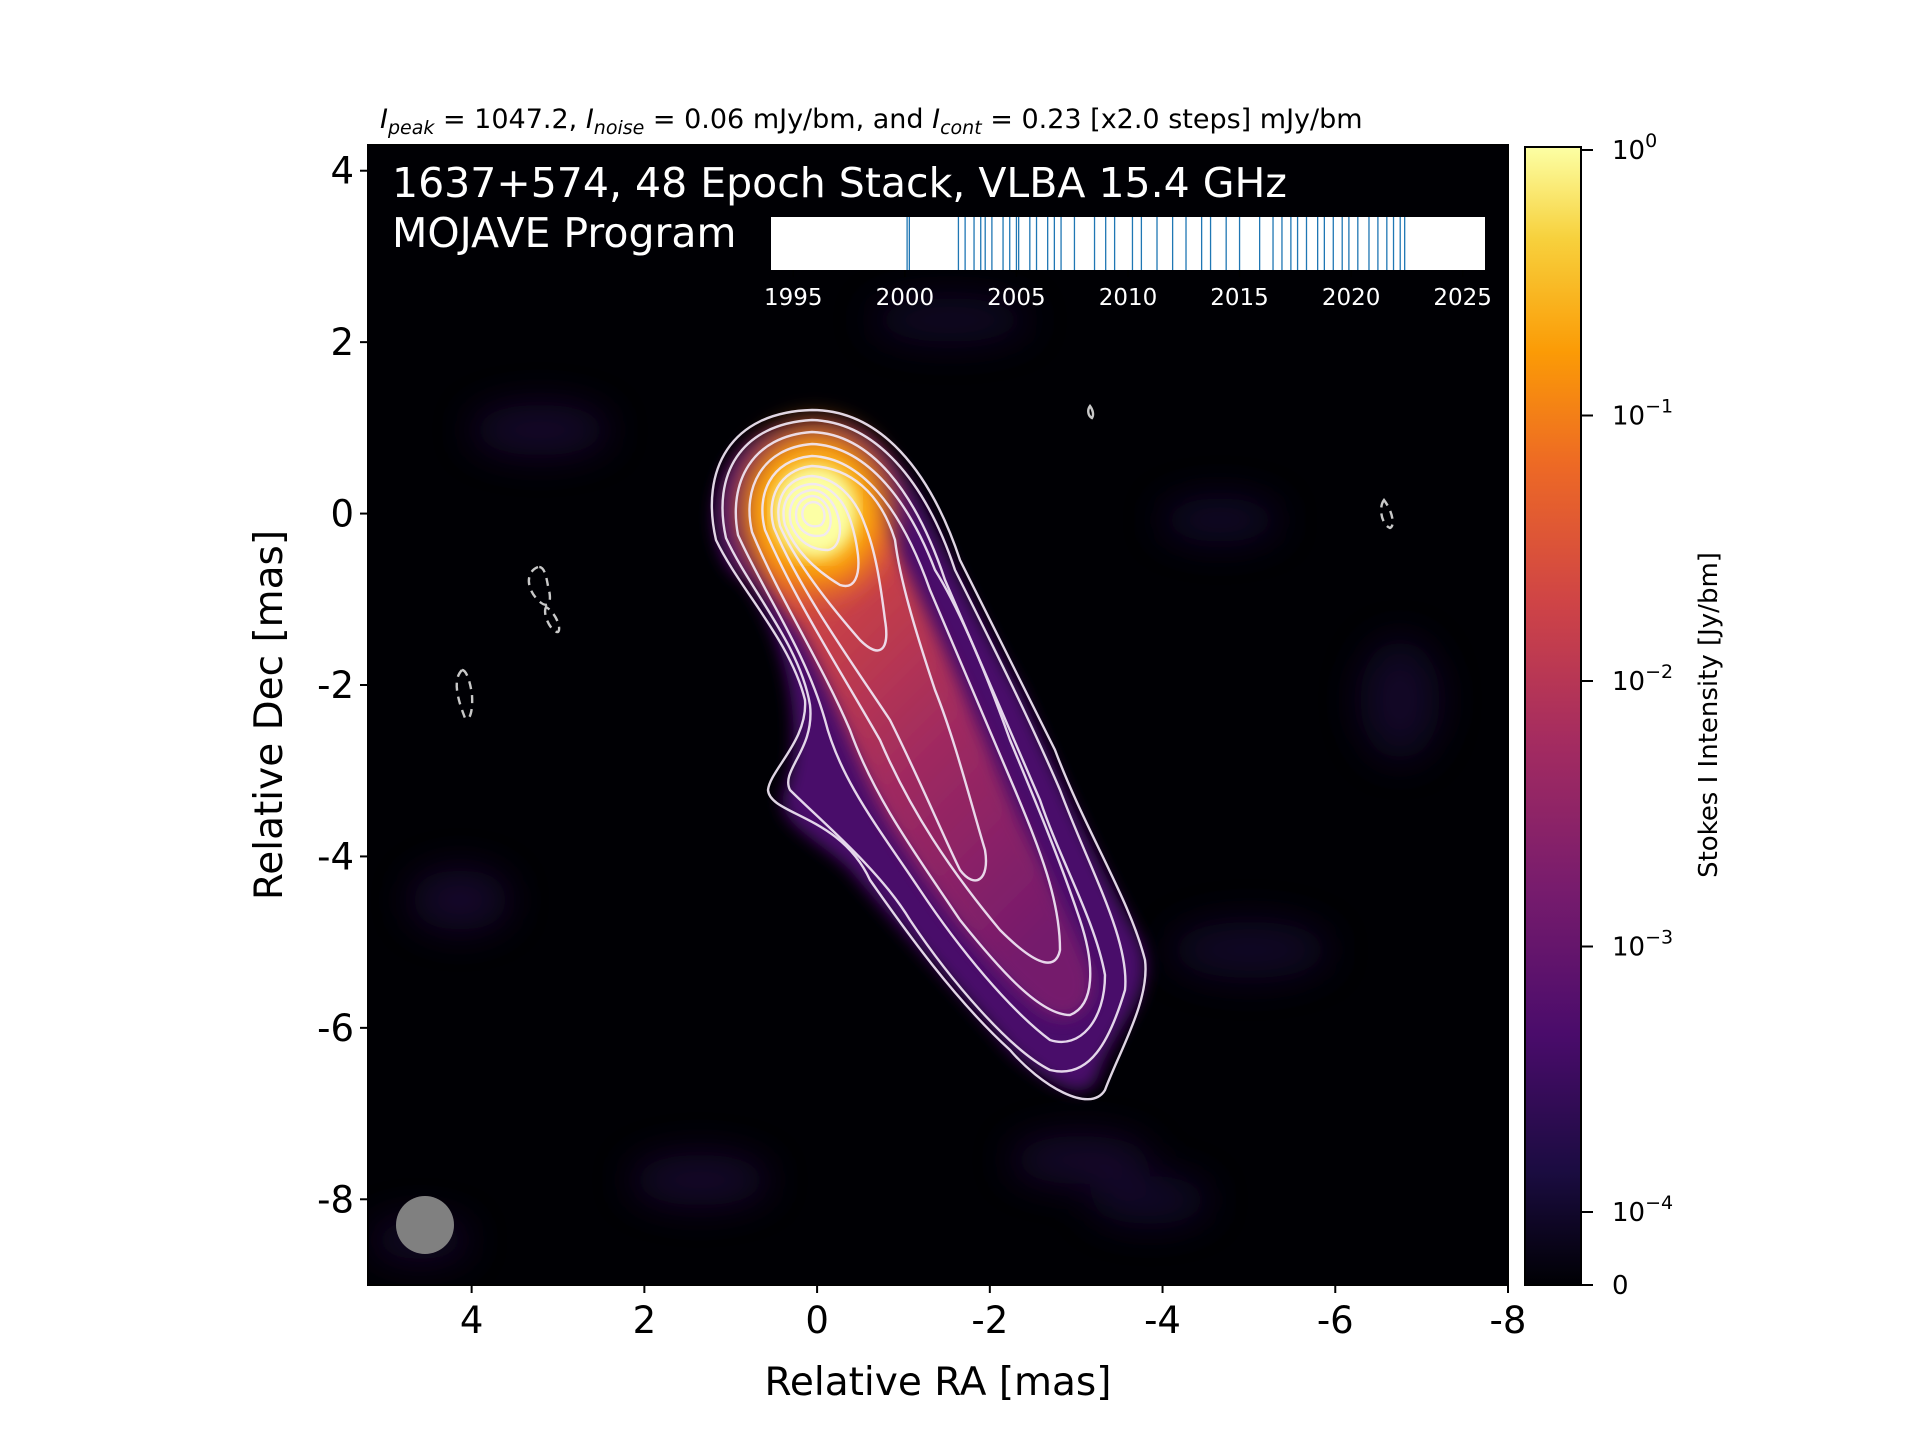  Describe the element at coordinates (335, 1028) in the screenshot. I see `y-tick-label: -6` at that location.